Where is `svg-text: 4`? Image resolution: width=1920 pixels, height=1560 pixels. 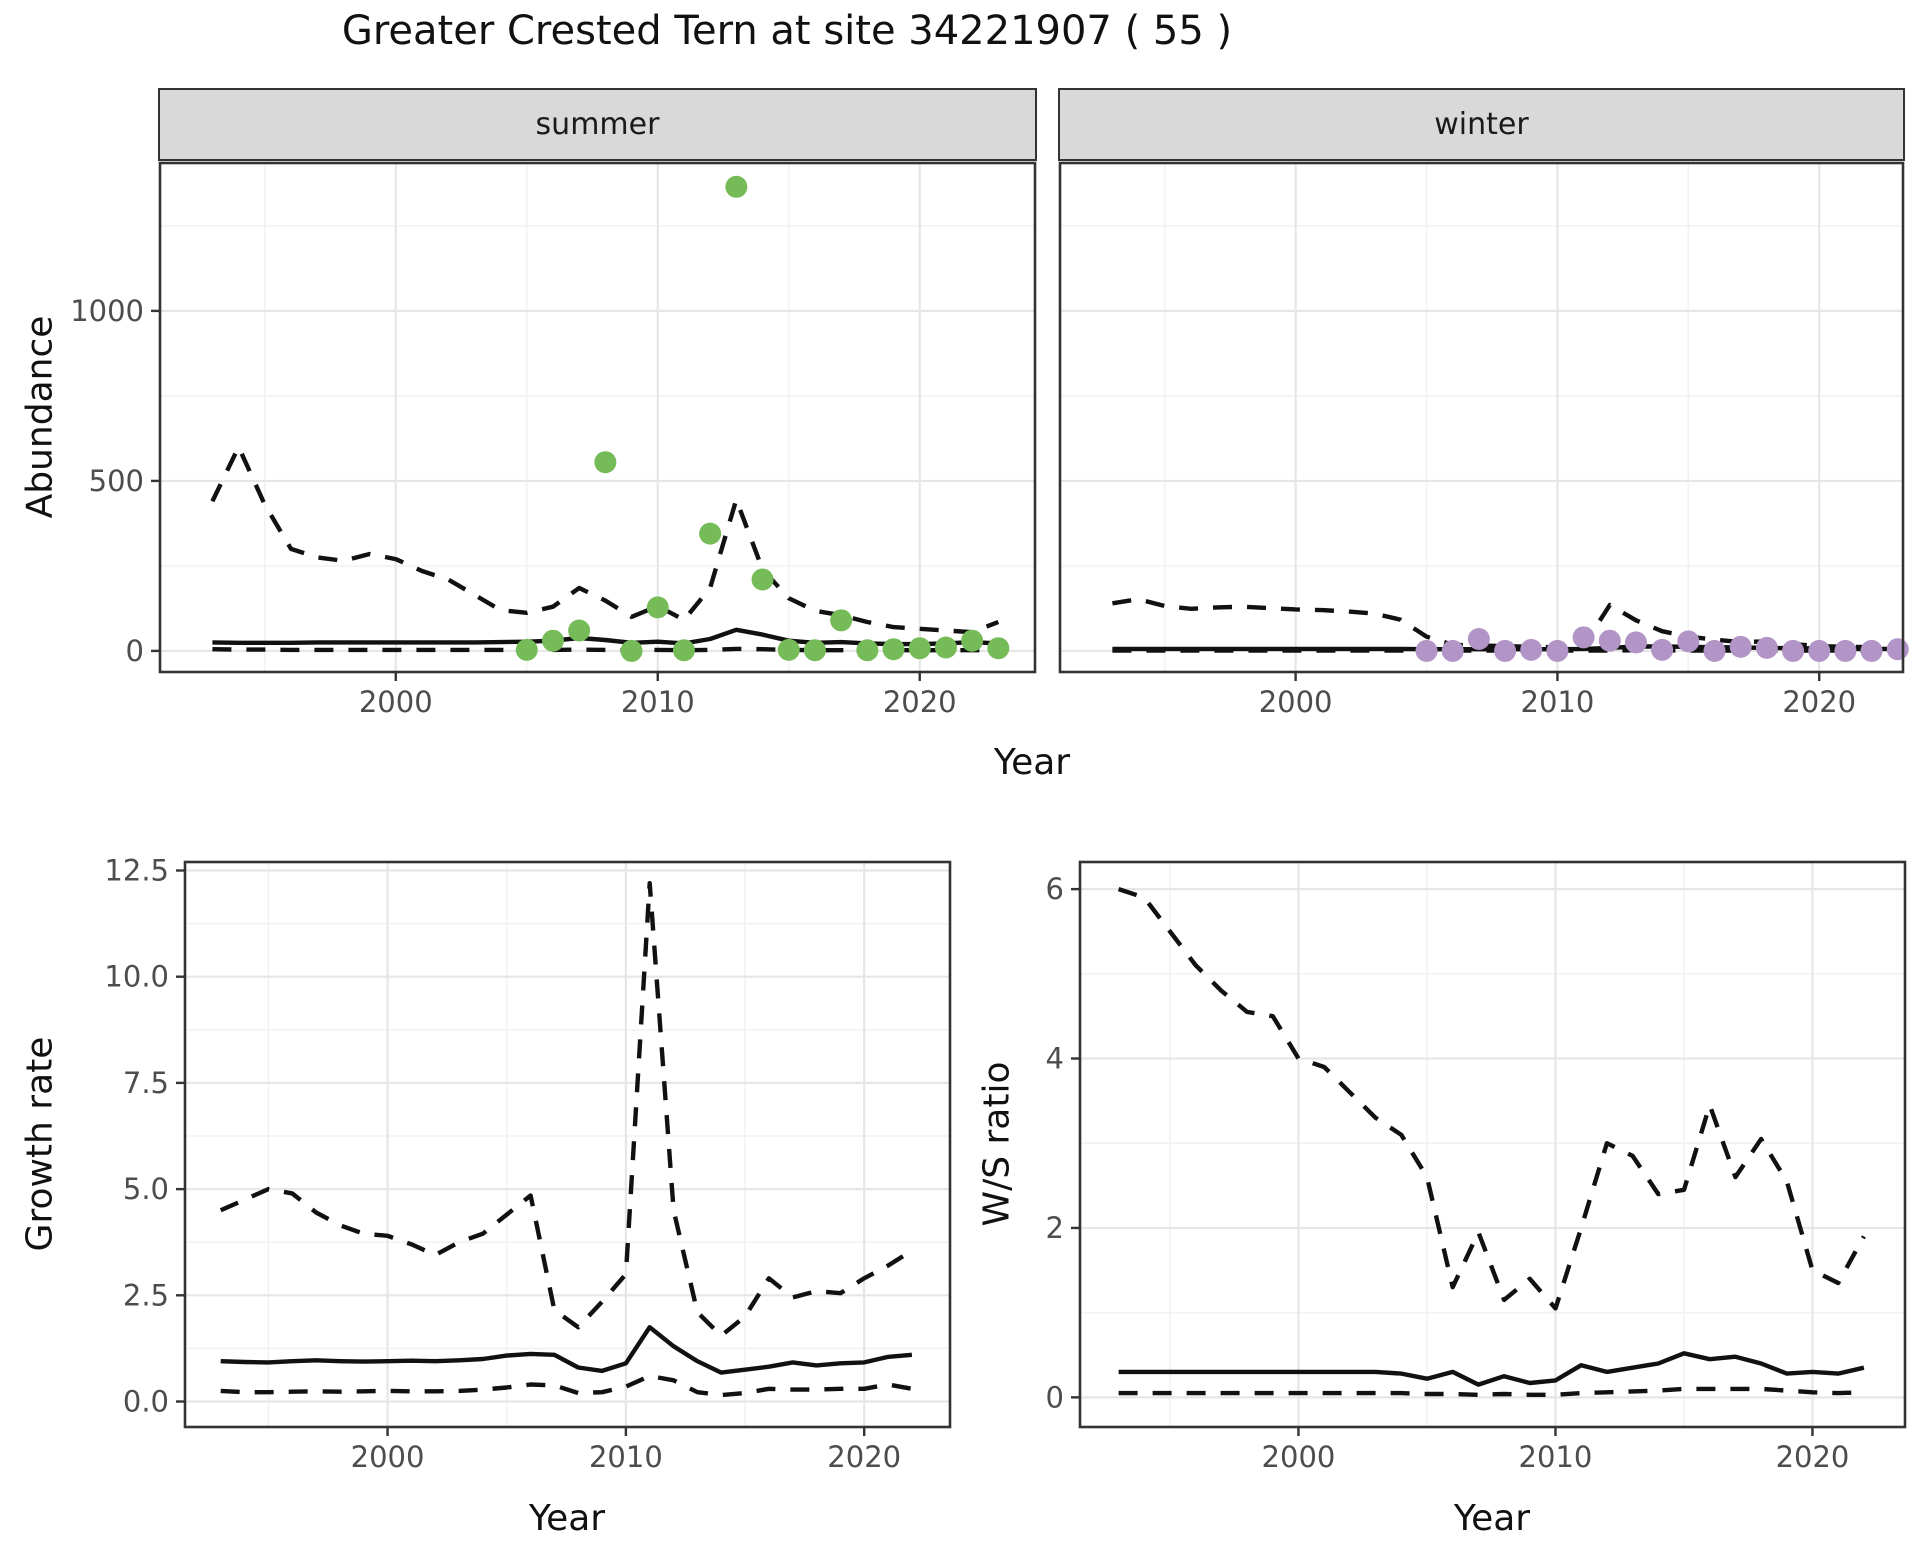 svg-text: 4 is located at coordinates (1055, 1059).